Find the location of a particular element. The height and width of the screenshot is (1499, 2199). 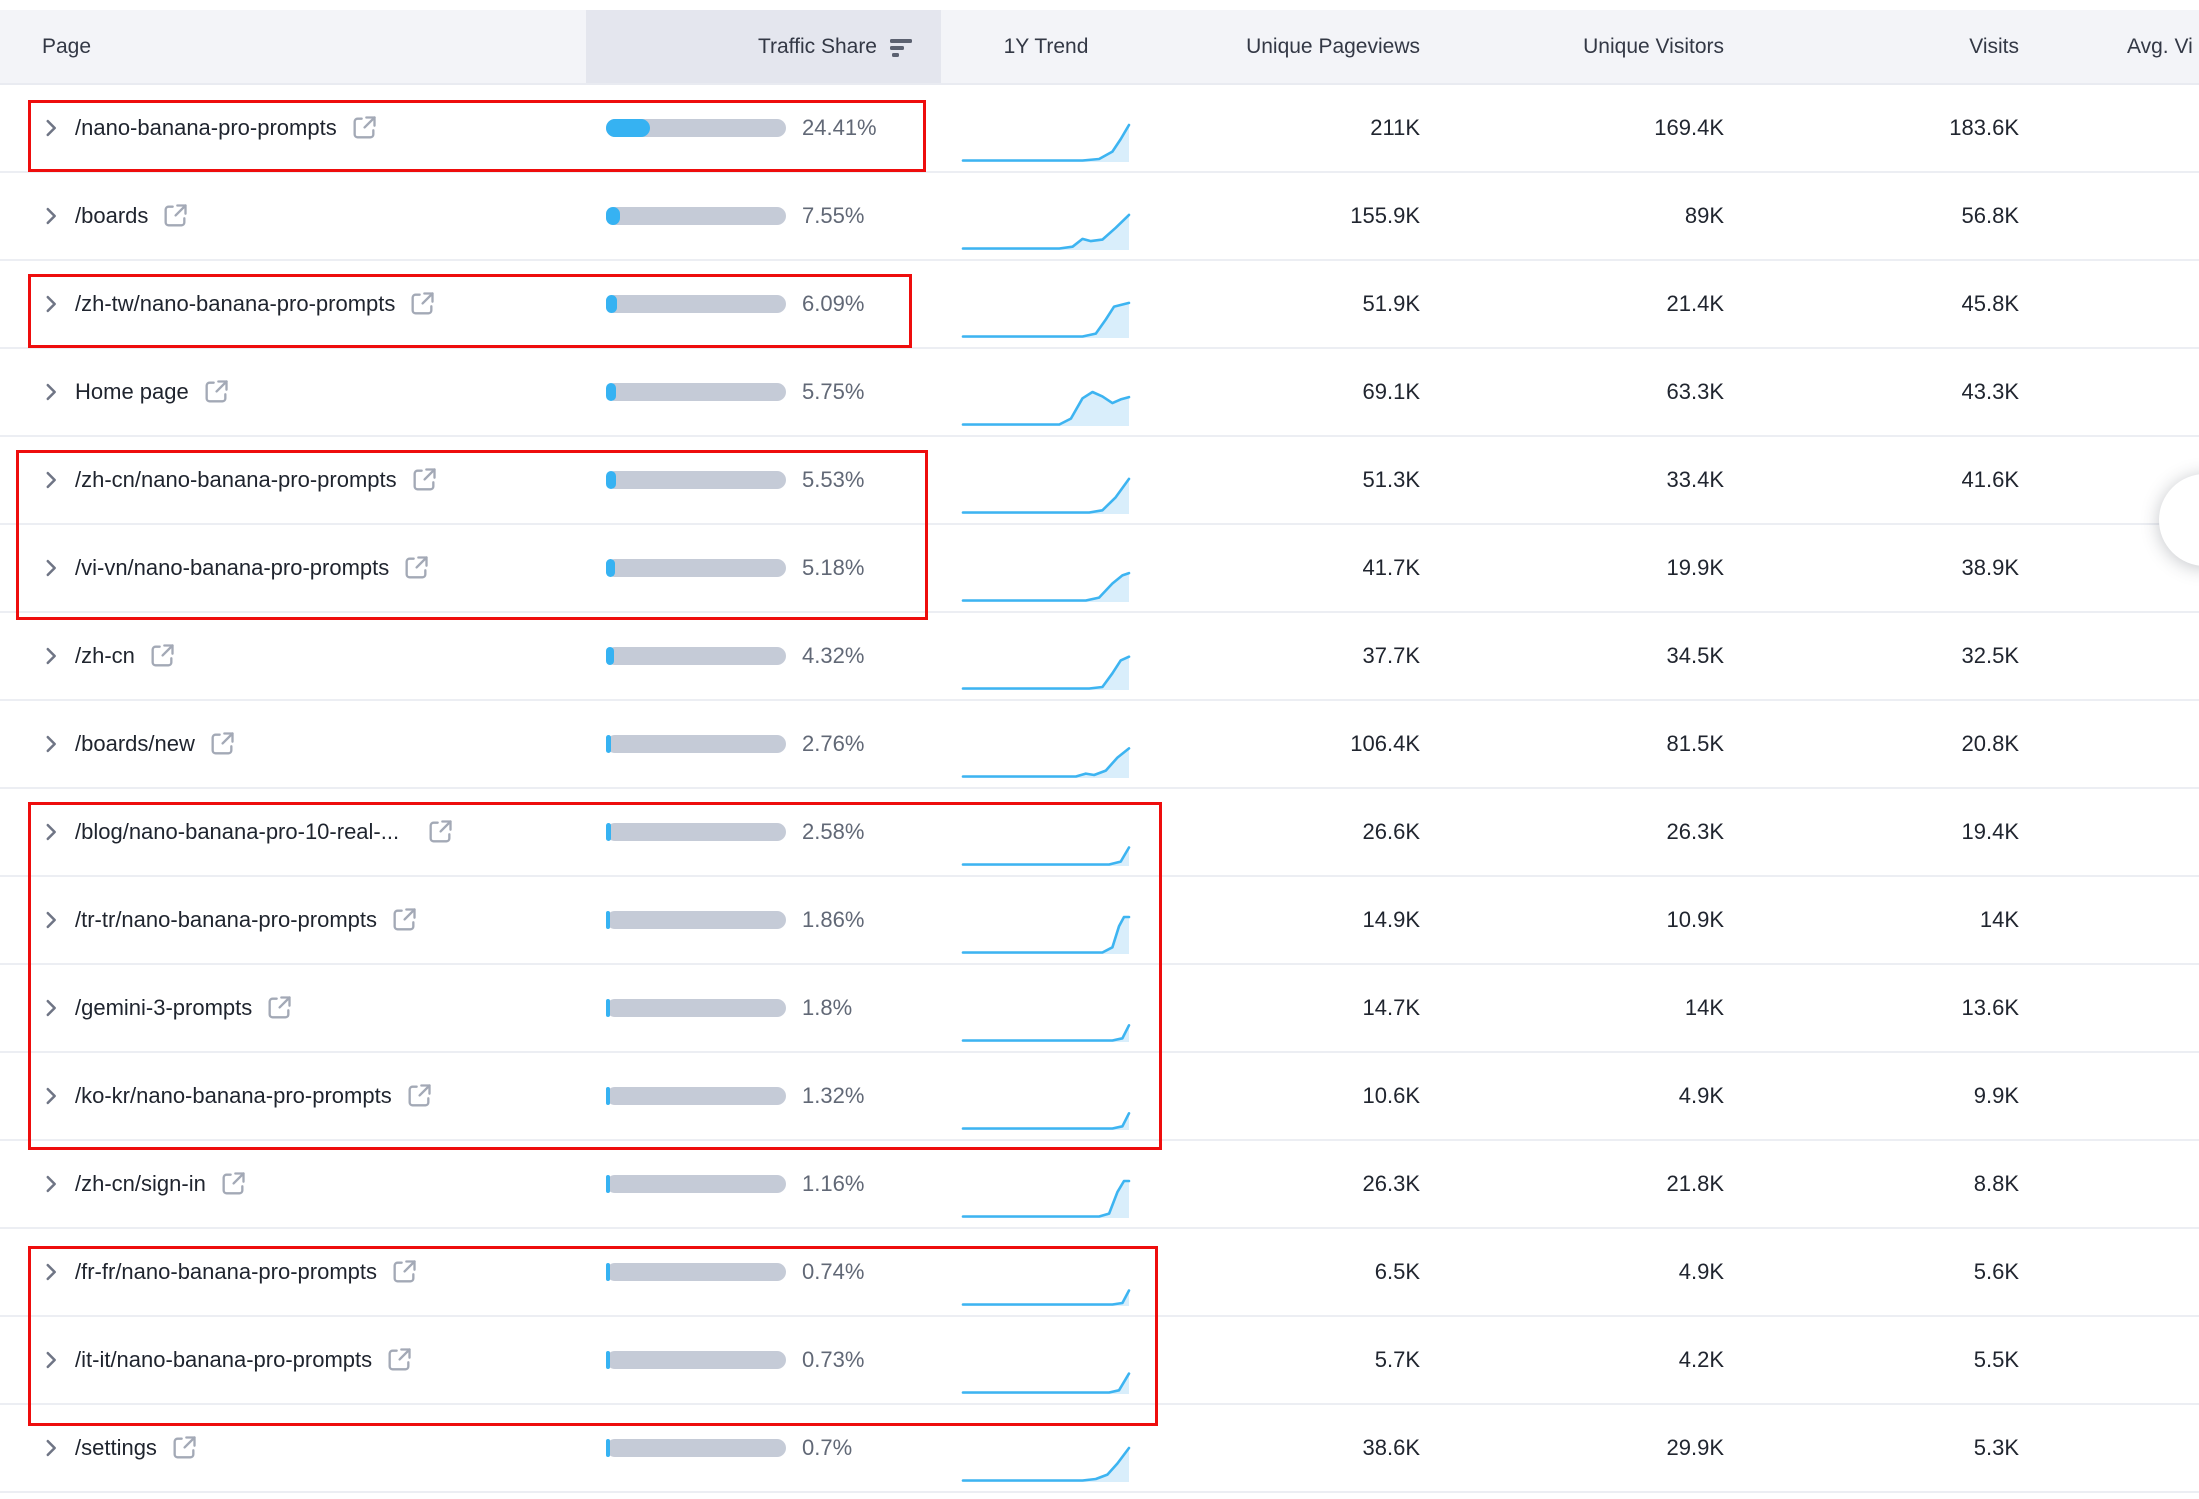

column-header-traffic-share: Traffic Share is located at coordinates (763, 46).